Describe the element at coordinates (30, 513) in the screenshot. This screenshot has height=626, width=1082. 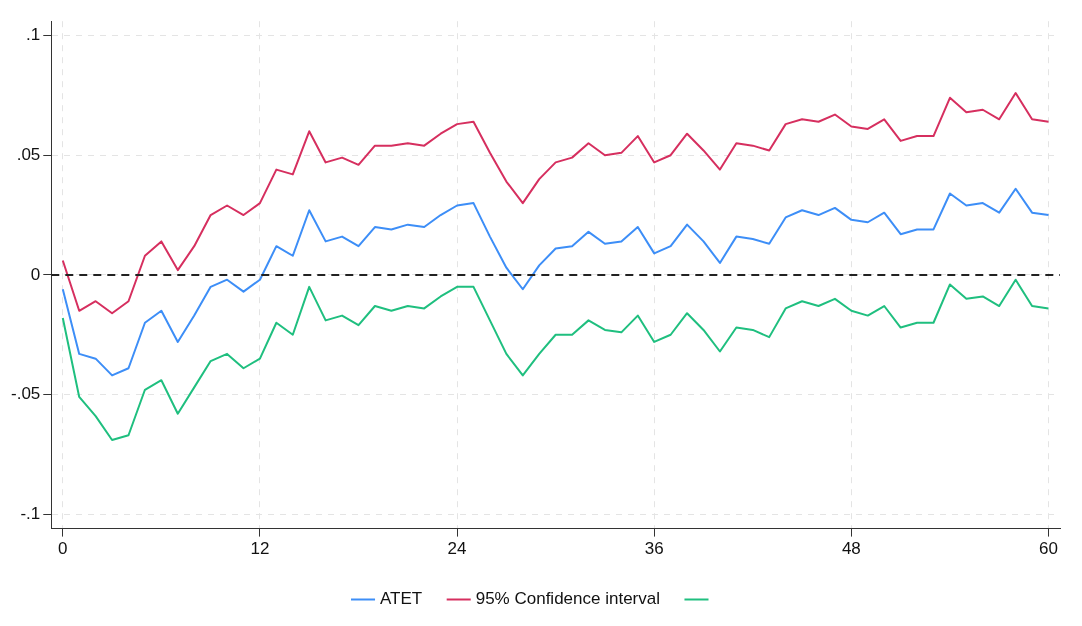
I see `y-tick-label: -.1` at that location.